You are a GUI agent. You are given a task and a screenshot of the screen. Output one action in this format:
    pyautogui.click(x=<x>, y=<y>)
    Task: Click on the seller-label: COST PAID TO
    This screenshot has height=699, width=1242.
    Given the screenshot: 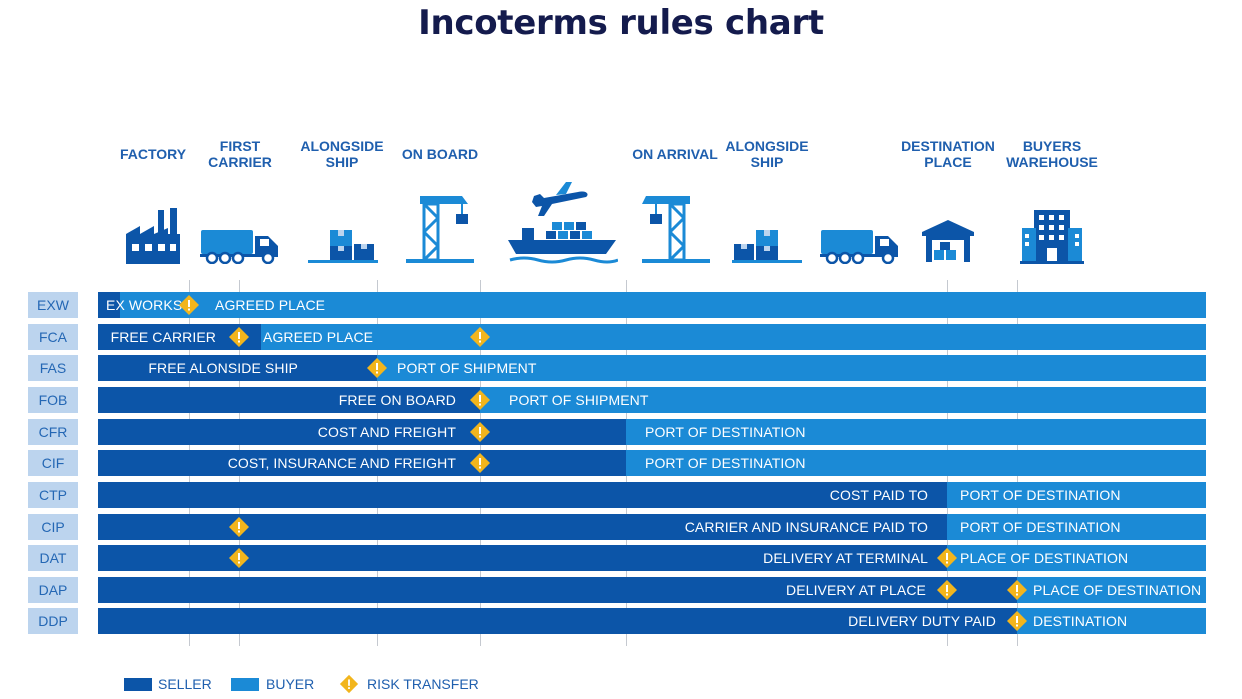 What is the action you would take?
    pyautogui.click(x=878, y=495)
    